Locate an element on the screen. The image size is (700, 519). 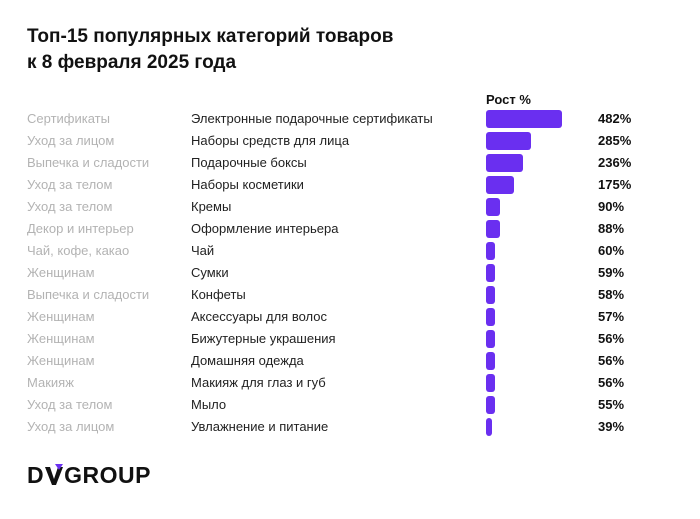
growth-value-label: 59% is located at coordinates (611, 272).